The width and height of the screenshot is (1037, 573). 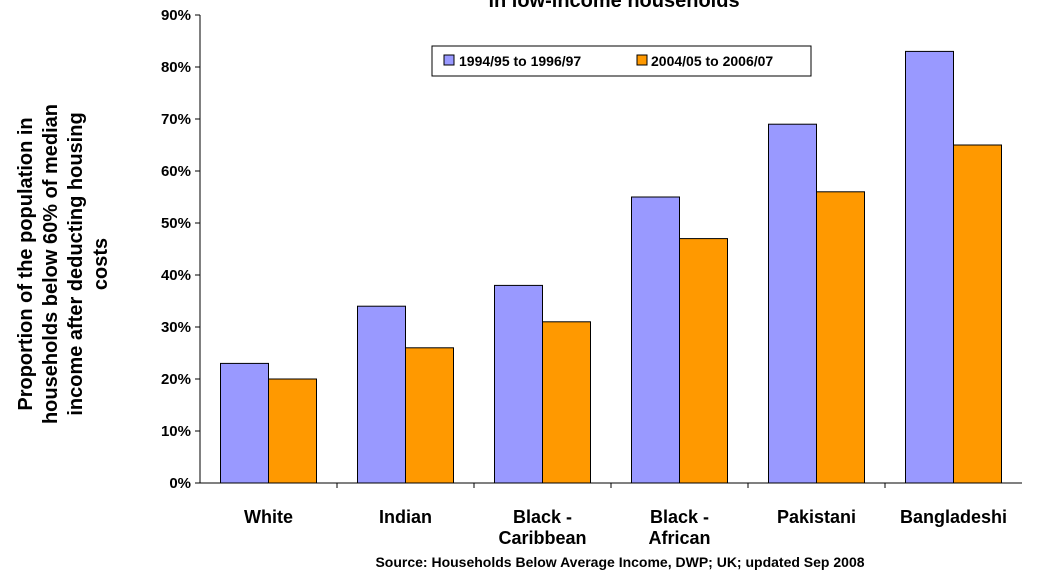 What do you see at coordinates (176, 379) in the screenshot?
I see `y-tick-label: 20%` at bounding box center [176, 379].